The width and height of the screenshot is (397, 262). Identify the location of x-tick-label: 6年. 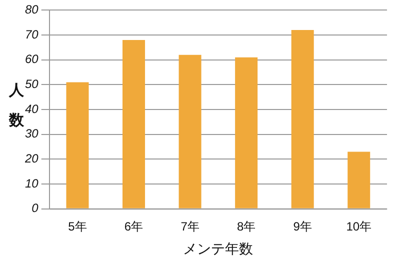
(134, 226).